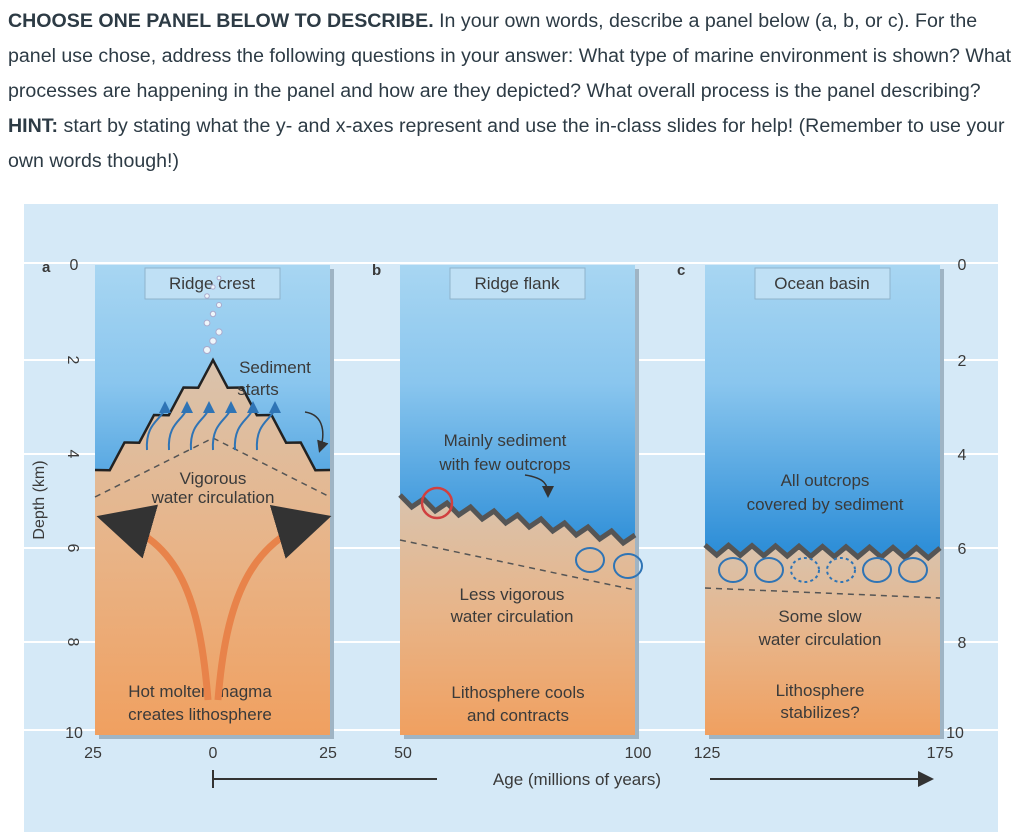 The height and width of the screenshot is (832, 1024). I want to click on panel-annotation: and contracts, so click(518, 715).